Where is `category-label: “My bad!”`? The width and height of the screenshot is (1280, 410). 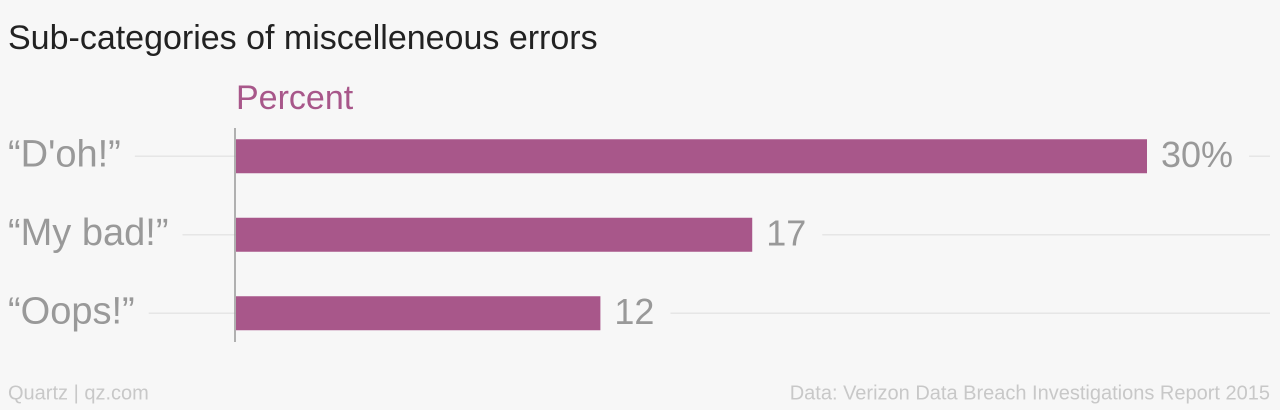 category-label: “My bad!” is located at coordinates (88, 233).